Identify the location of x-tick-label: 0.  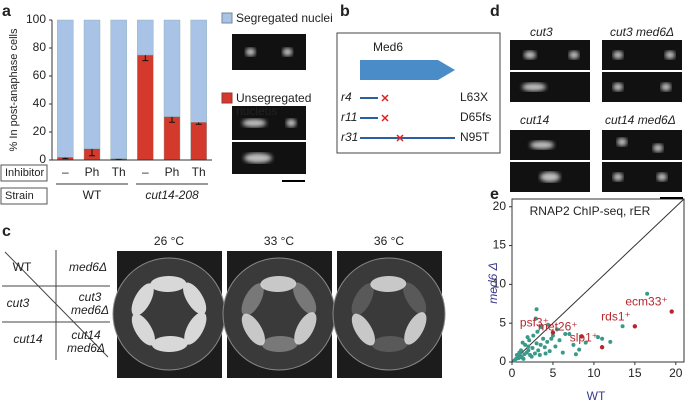
(512, 373).